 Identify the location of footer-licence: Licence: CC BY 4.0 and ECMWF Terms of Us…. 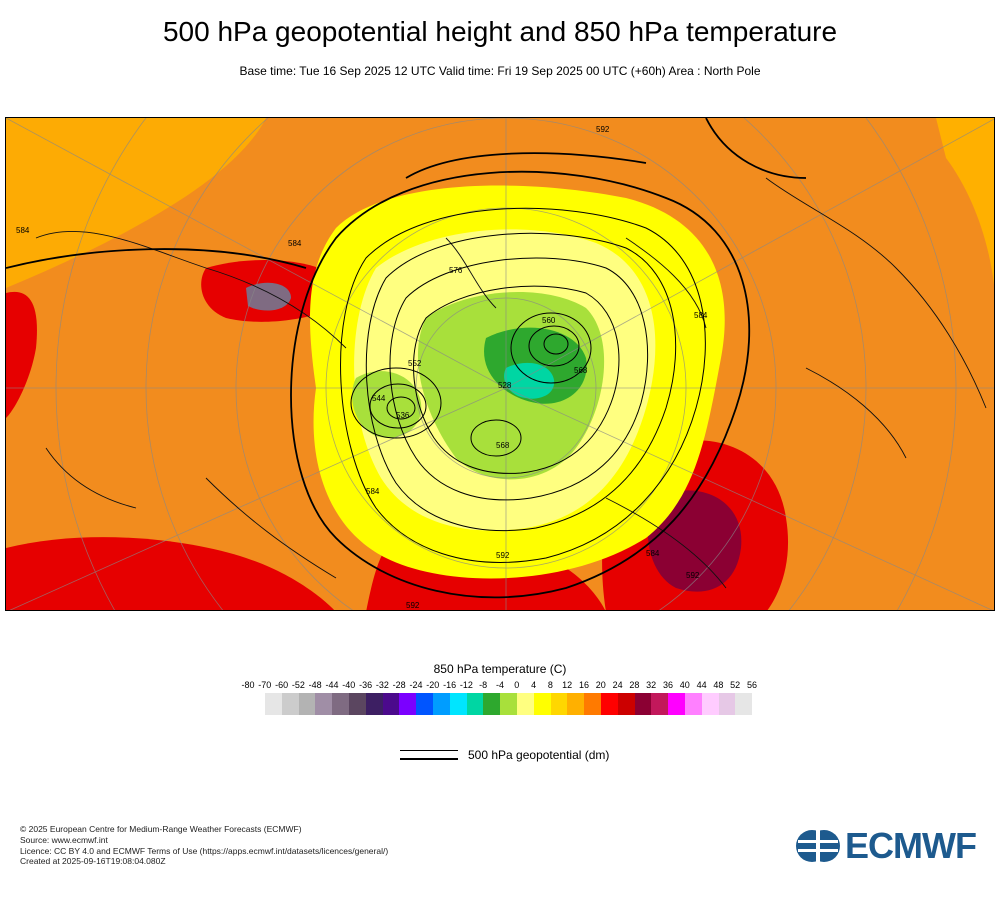
(204, 850).